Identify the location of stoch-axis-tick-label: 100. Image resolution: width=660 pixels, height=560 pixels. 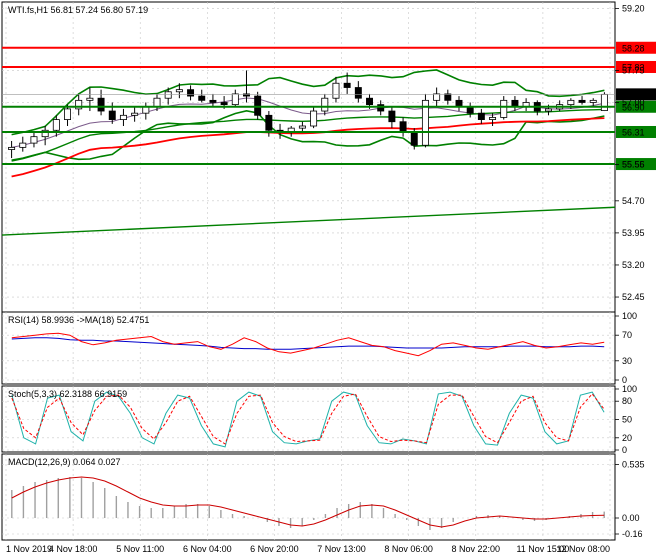
(629, 389).